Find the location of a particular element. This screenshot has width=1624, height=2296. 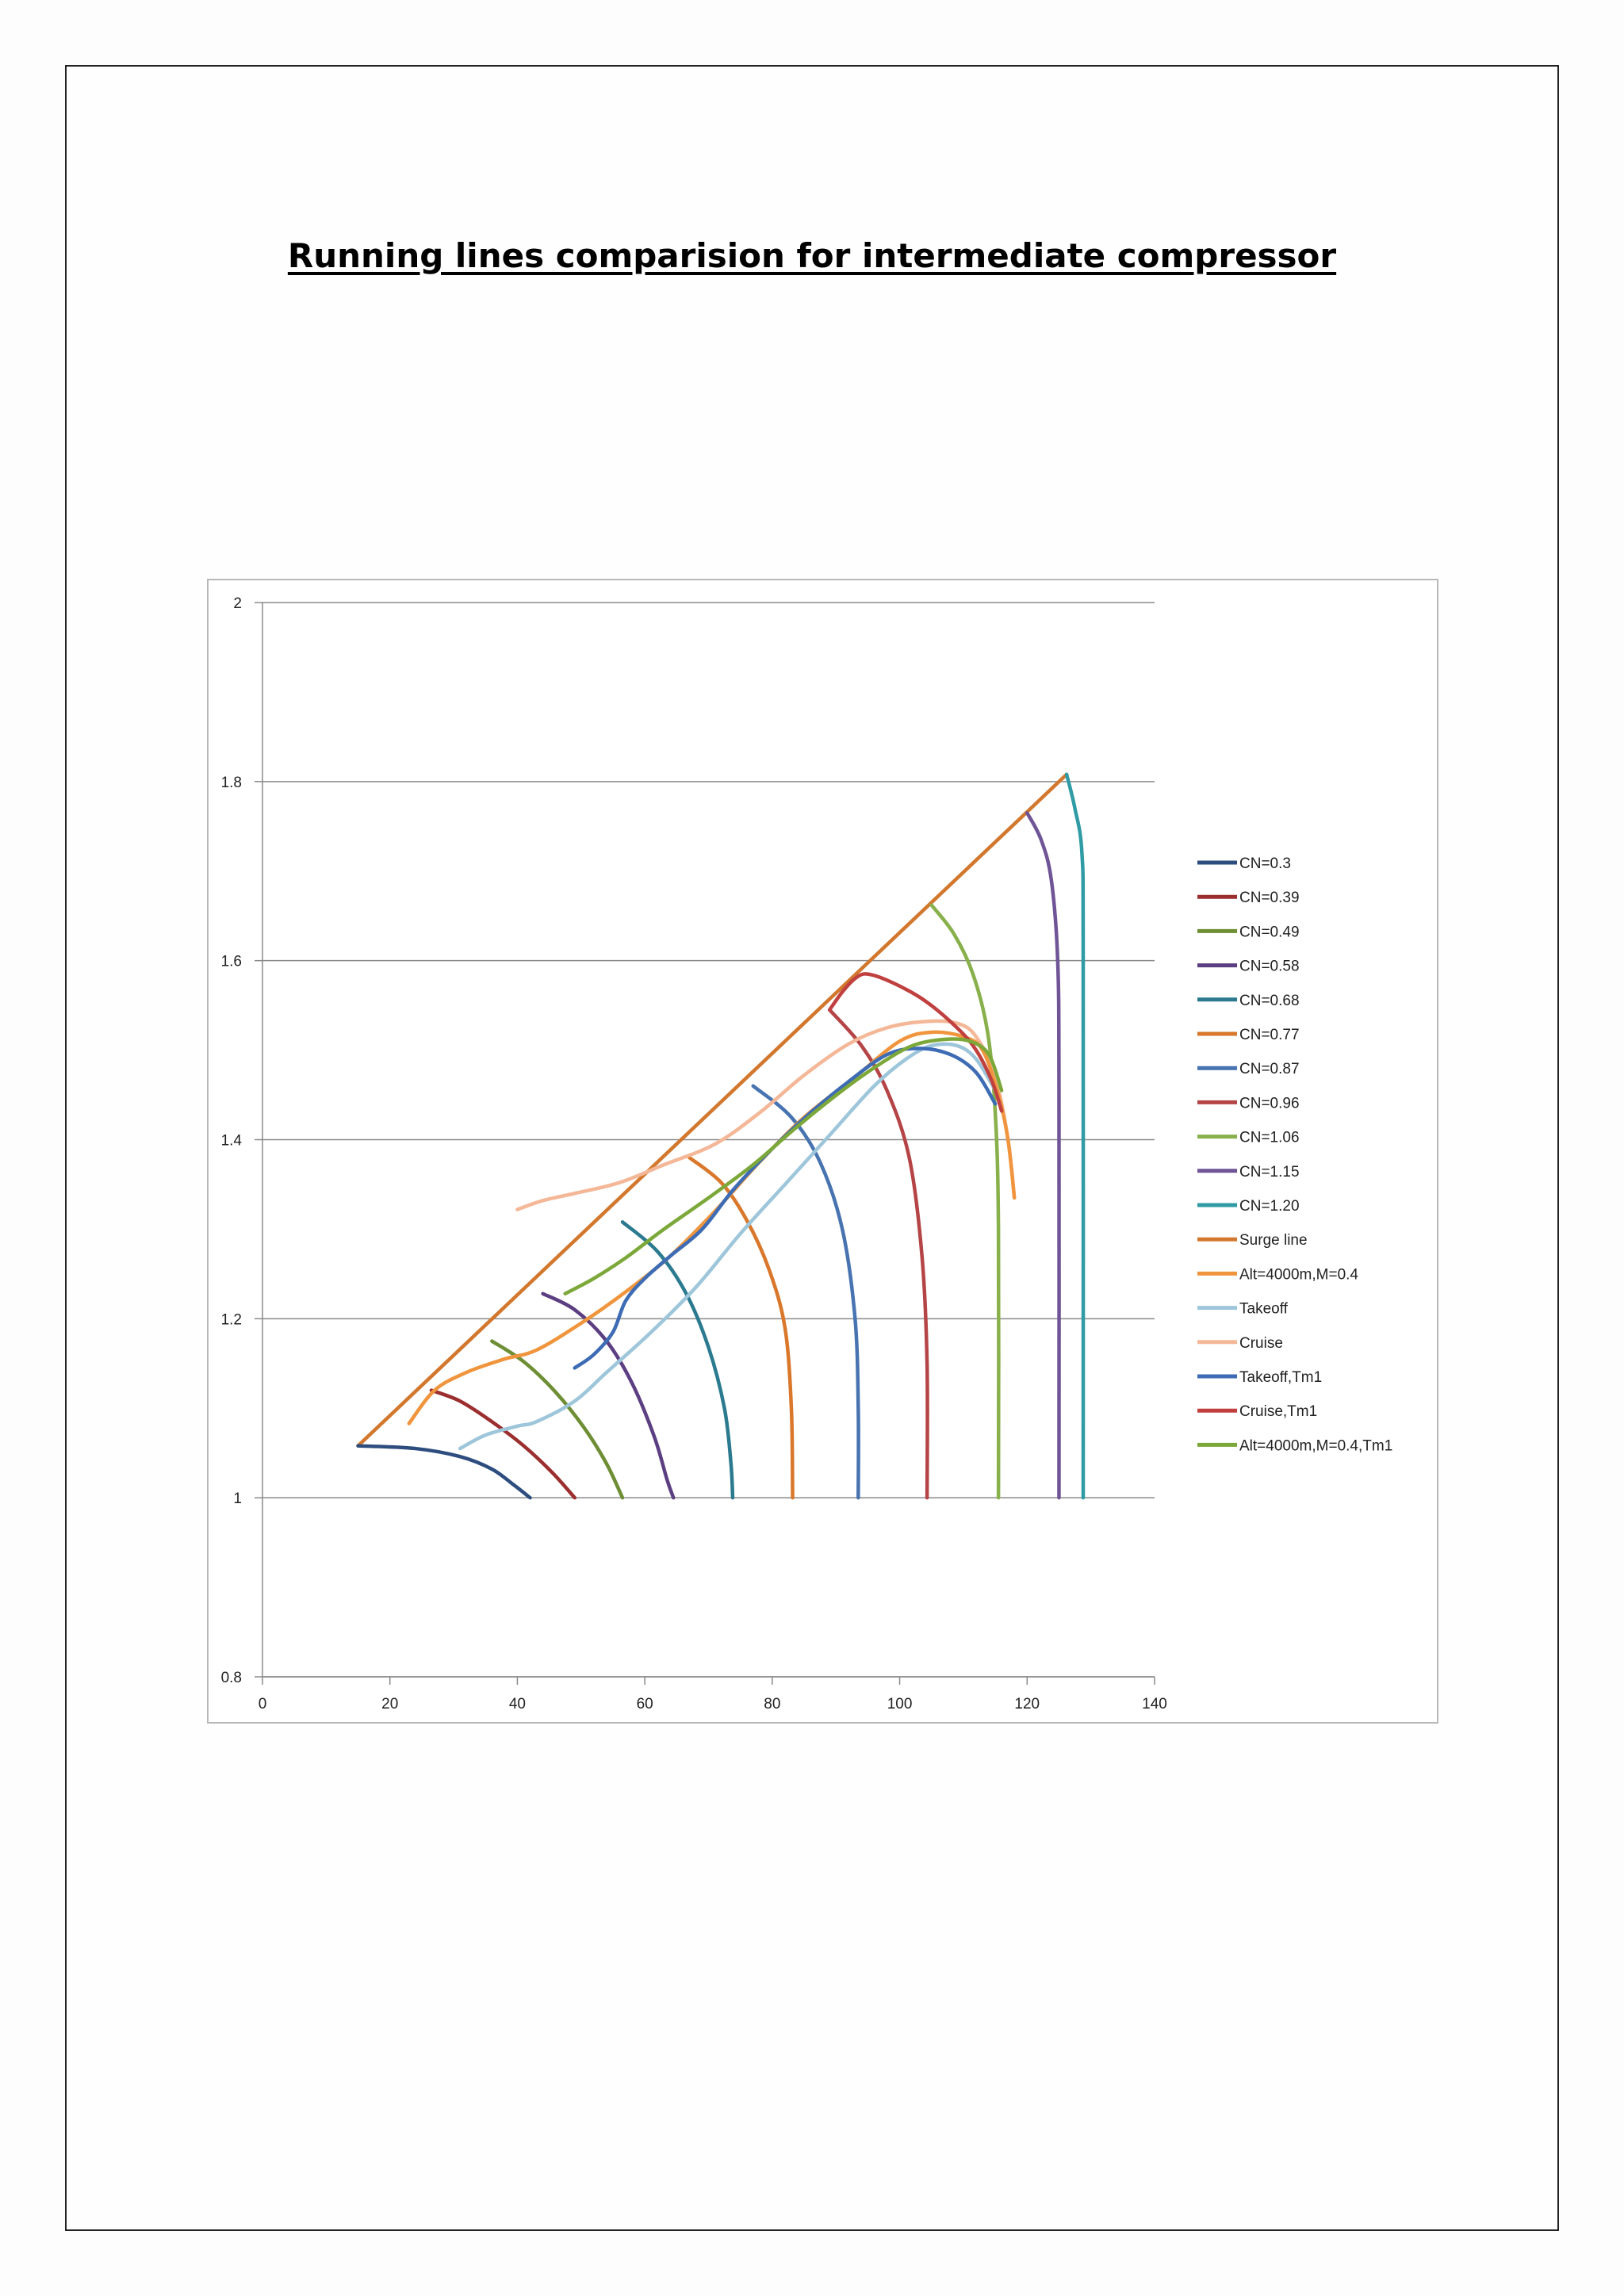

legend-label: CN=0.96 is located at coordinates (1269, 1103).